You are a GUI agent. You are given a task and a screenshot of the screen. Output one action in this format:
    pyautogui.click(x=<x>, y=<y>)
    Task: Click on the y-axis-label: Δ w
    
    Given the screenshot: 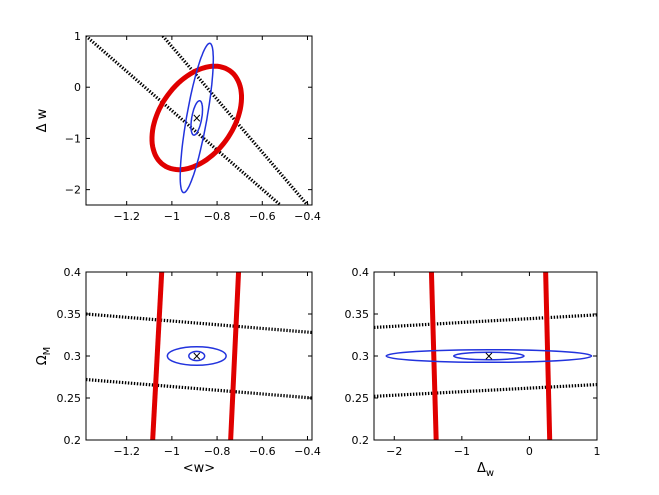 What is the action you would take?
    pyautogui.click(x=42, y=120)
    